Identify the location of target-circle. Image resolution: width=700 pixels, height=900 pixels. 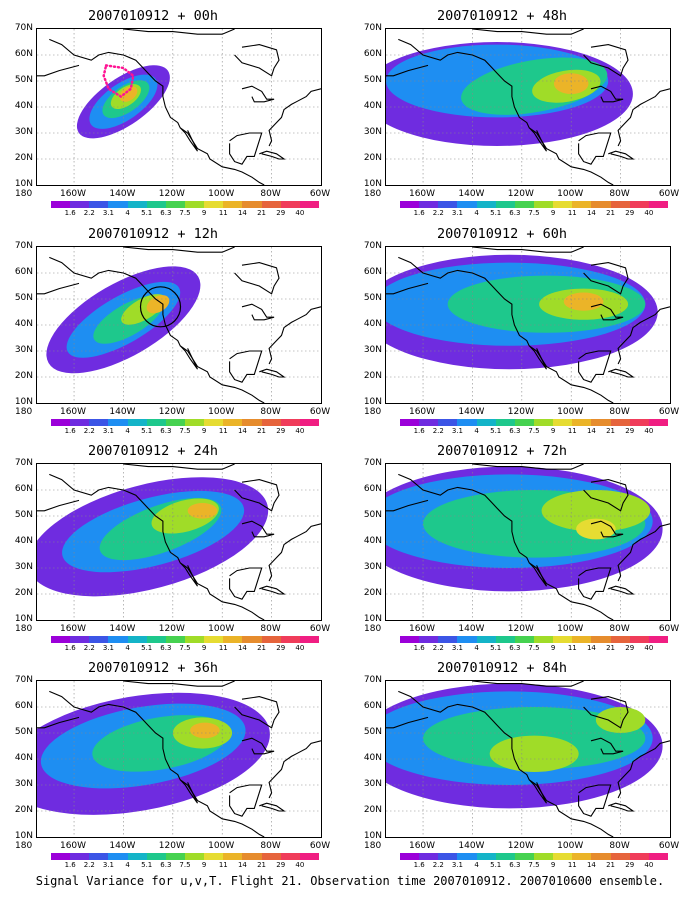
(160, 307).